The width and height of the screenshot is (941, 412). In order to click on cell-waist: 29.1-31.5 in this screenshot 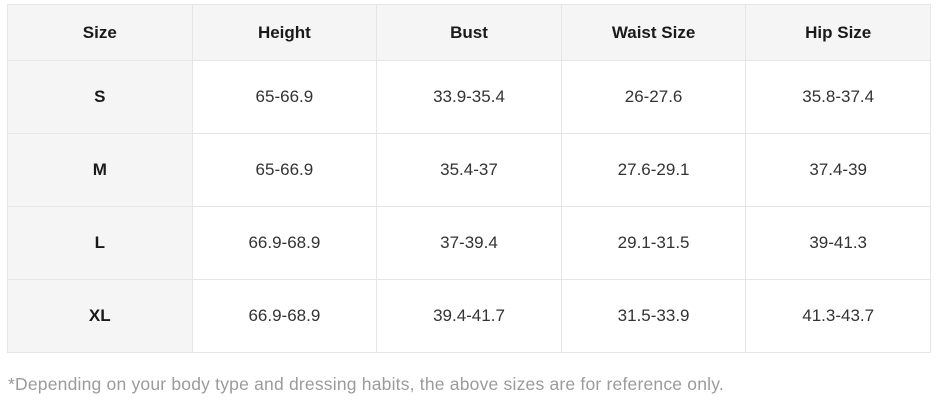, I will do `click(653, 243)`.